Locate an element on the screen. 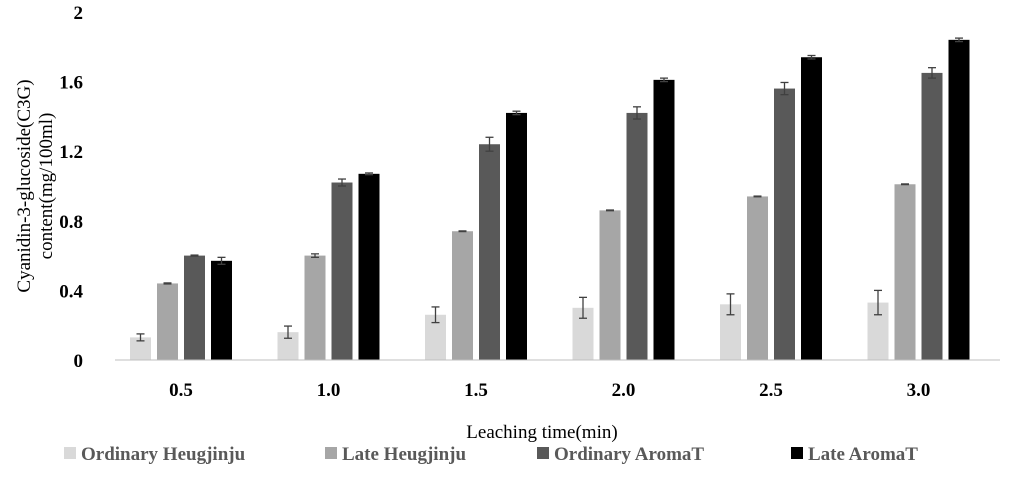 Image resolution: width=1009 pixels, height=497 pixels. legend-label: Ordinary AromaT is located at coordinates (629, 454).